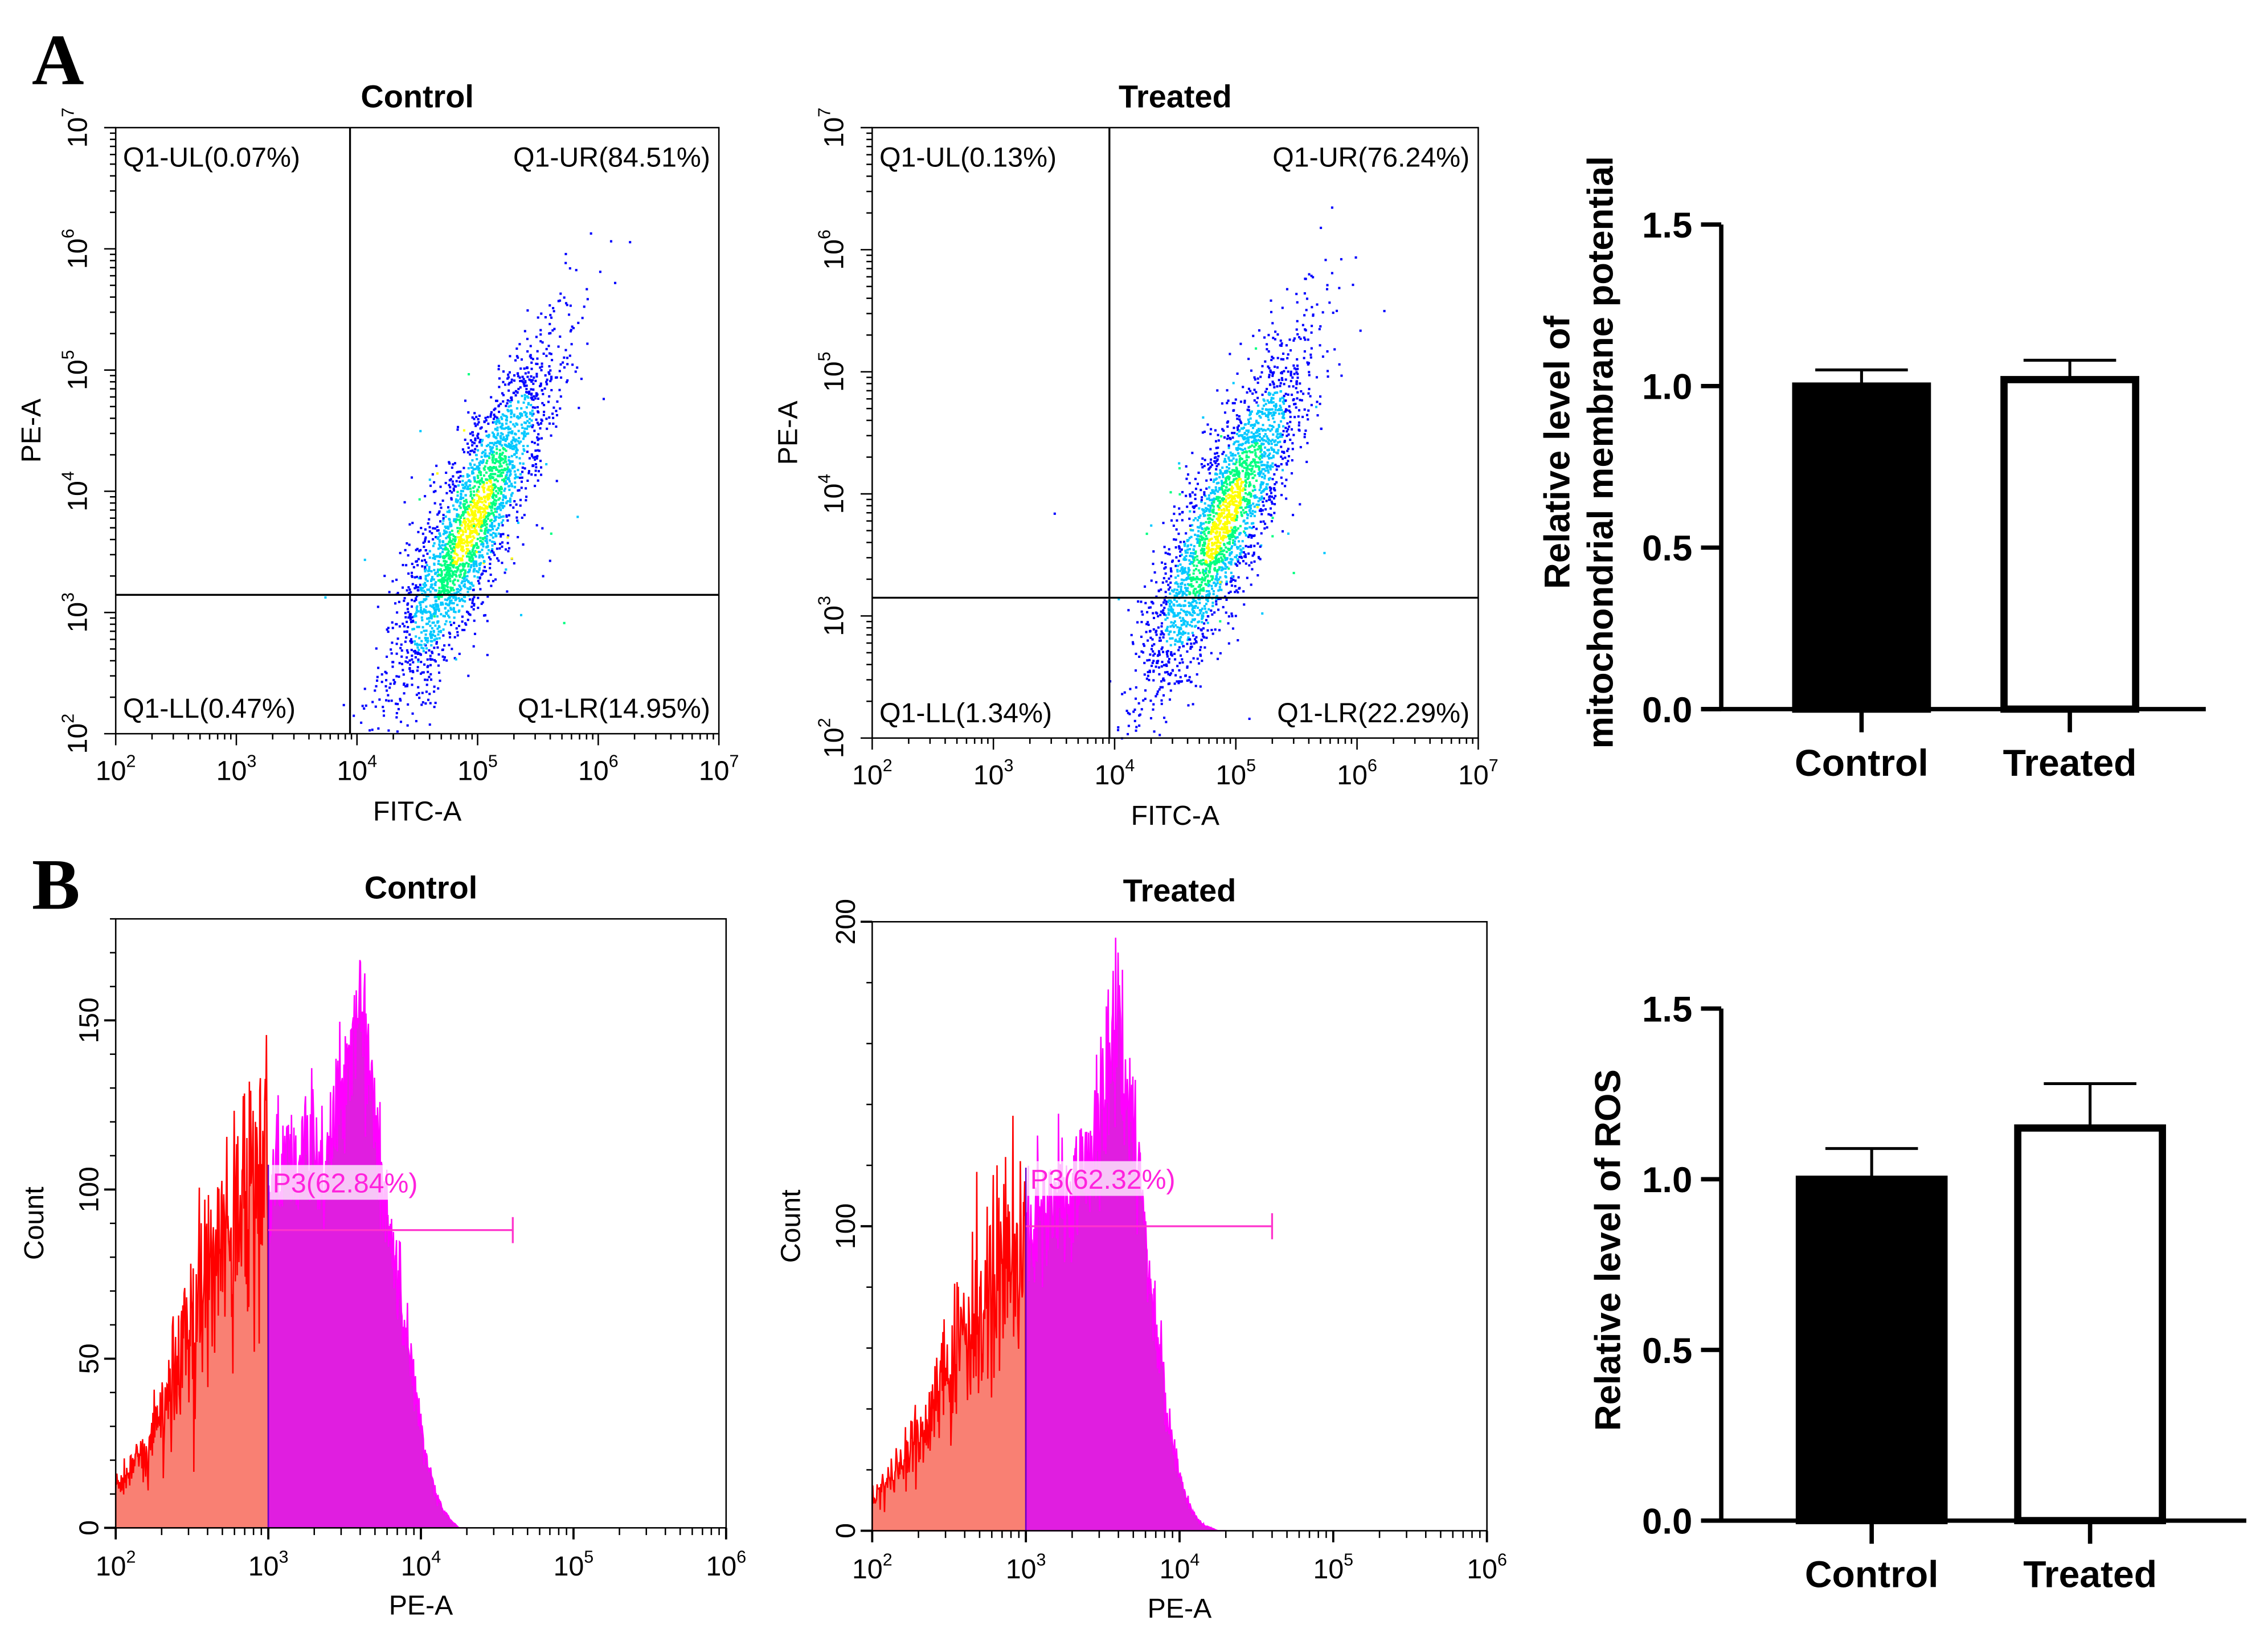 Image resolution: width=2268 pixels, height=1641 pixels. Describe the element at coordinates (76, 491) in the screenshot. I see `y-tick-label: 104` at that location.